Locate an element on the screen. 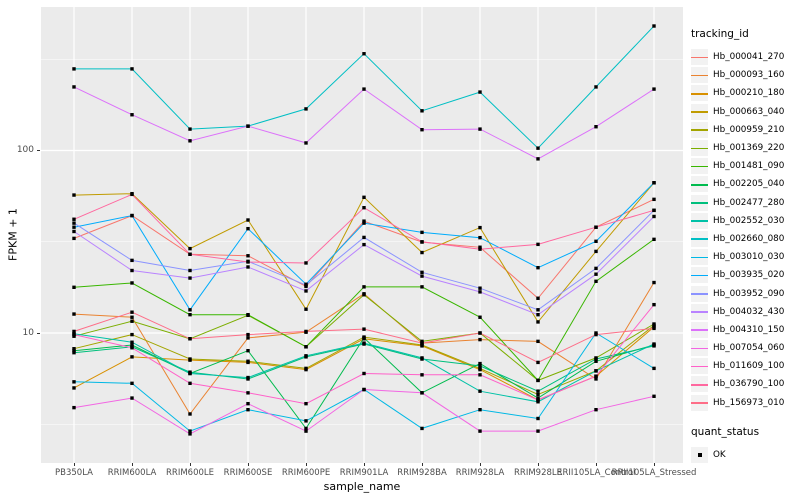  legend-item-label: Hb_000041_270 is located at coordinates (749, 57).